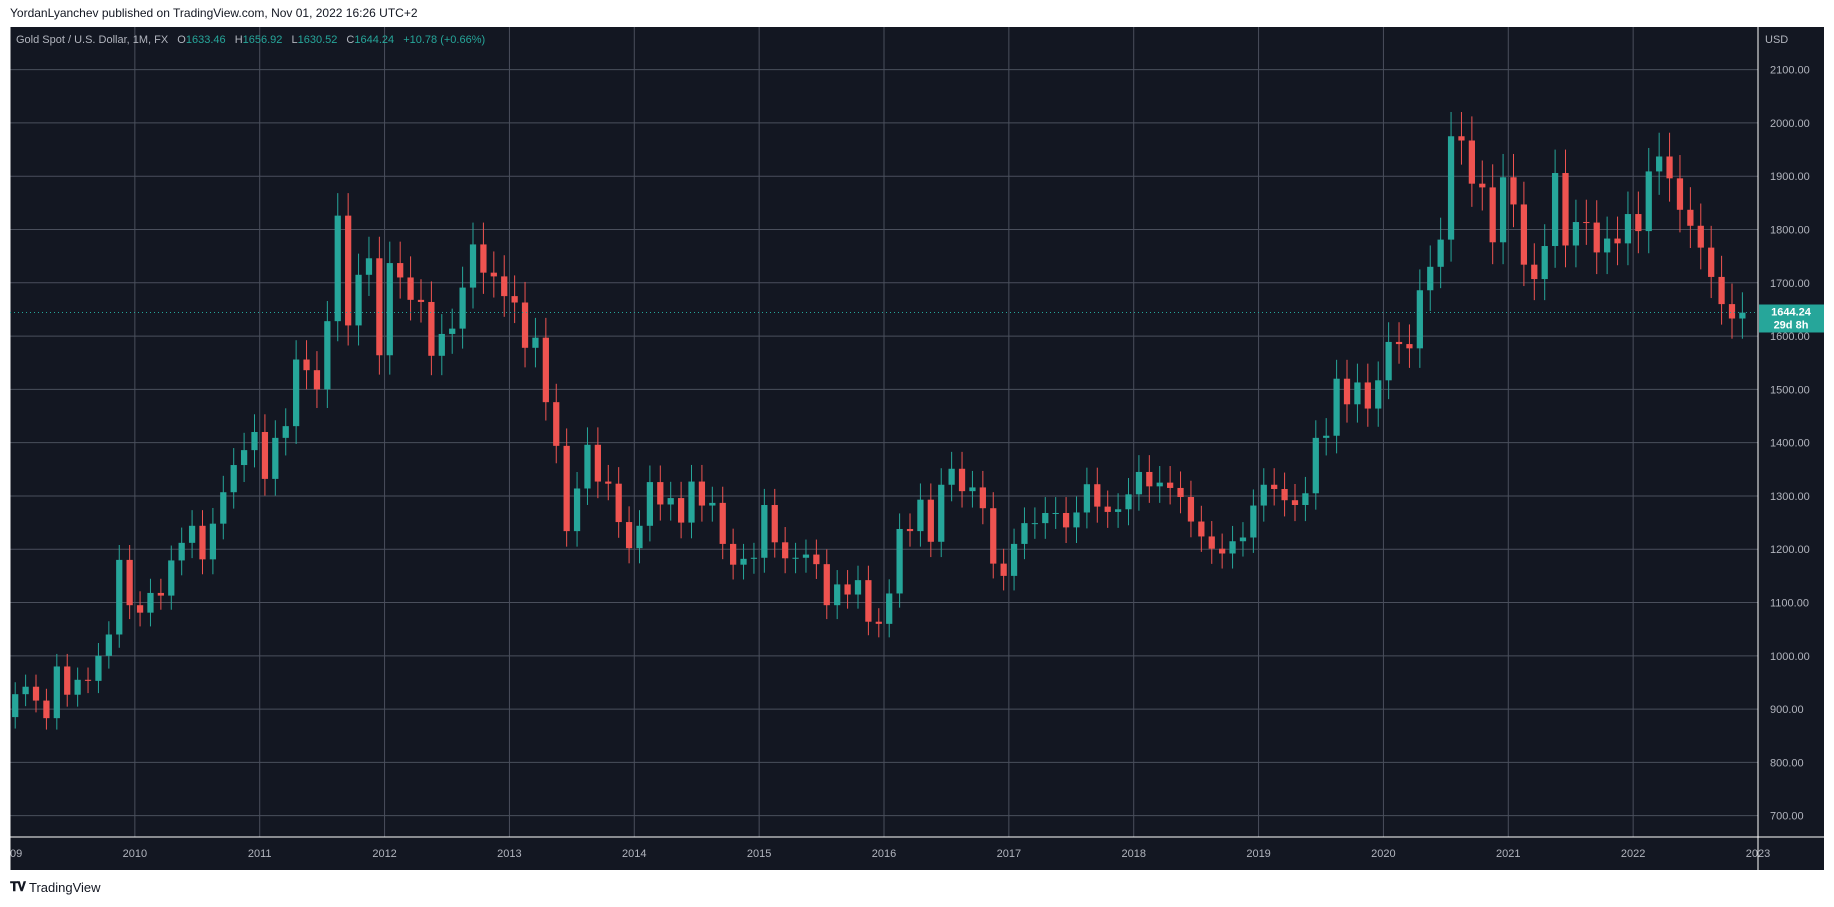 The width and height of the screenshot is (1834, 907). What do you see at coordinates (1790, 231) in the screenshot?
I see `y-tick-label: 1800.00` at bounding box center [1790, 231].